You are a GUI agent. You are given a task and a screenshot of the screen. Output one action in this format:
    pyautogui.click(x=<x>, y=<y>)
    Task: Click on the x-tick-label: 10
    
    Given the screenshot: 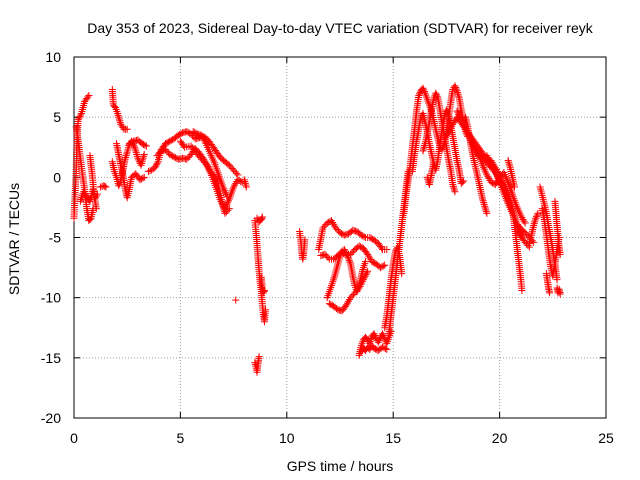 What is the action you would take?
    pyautogui.click(x=287, y=438)
    